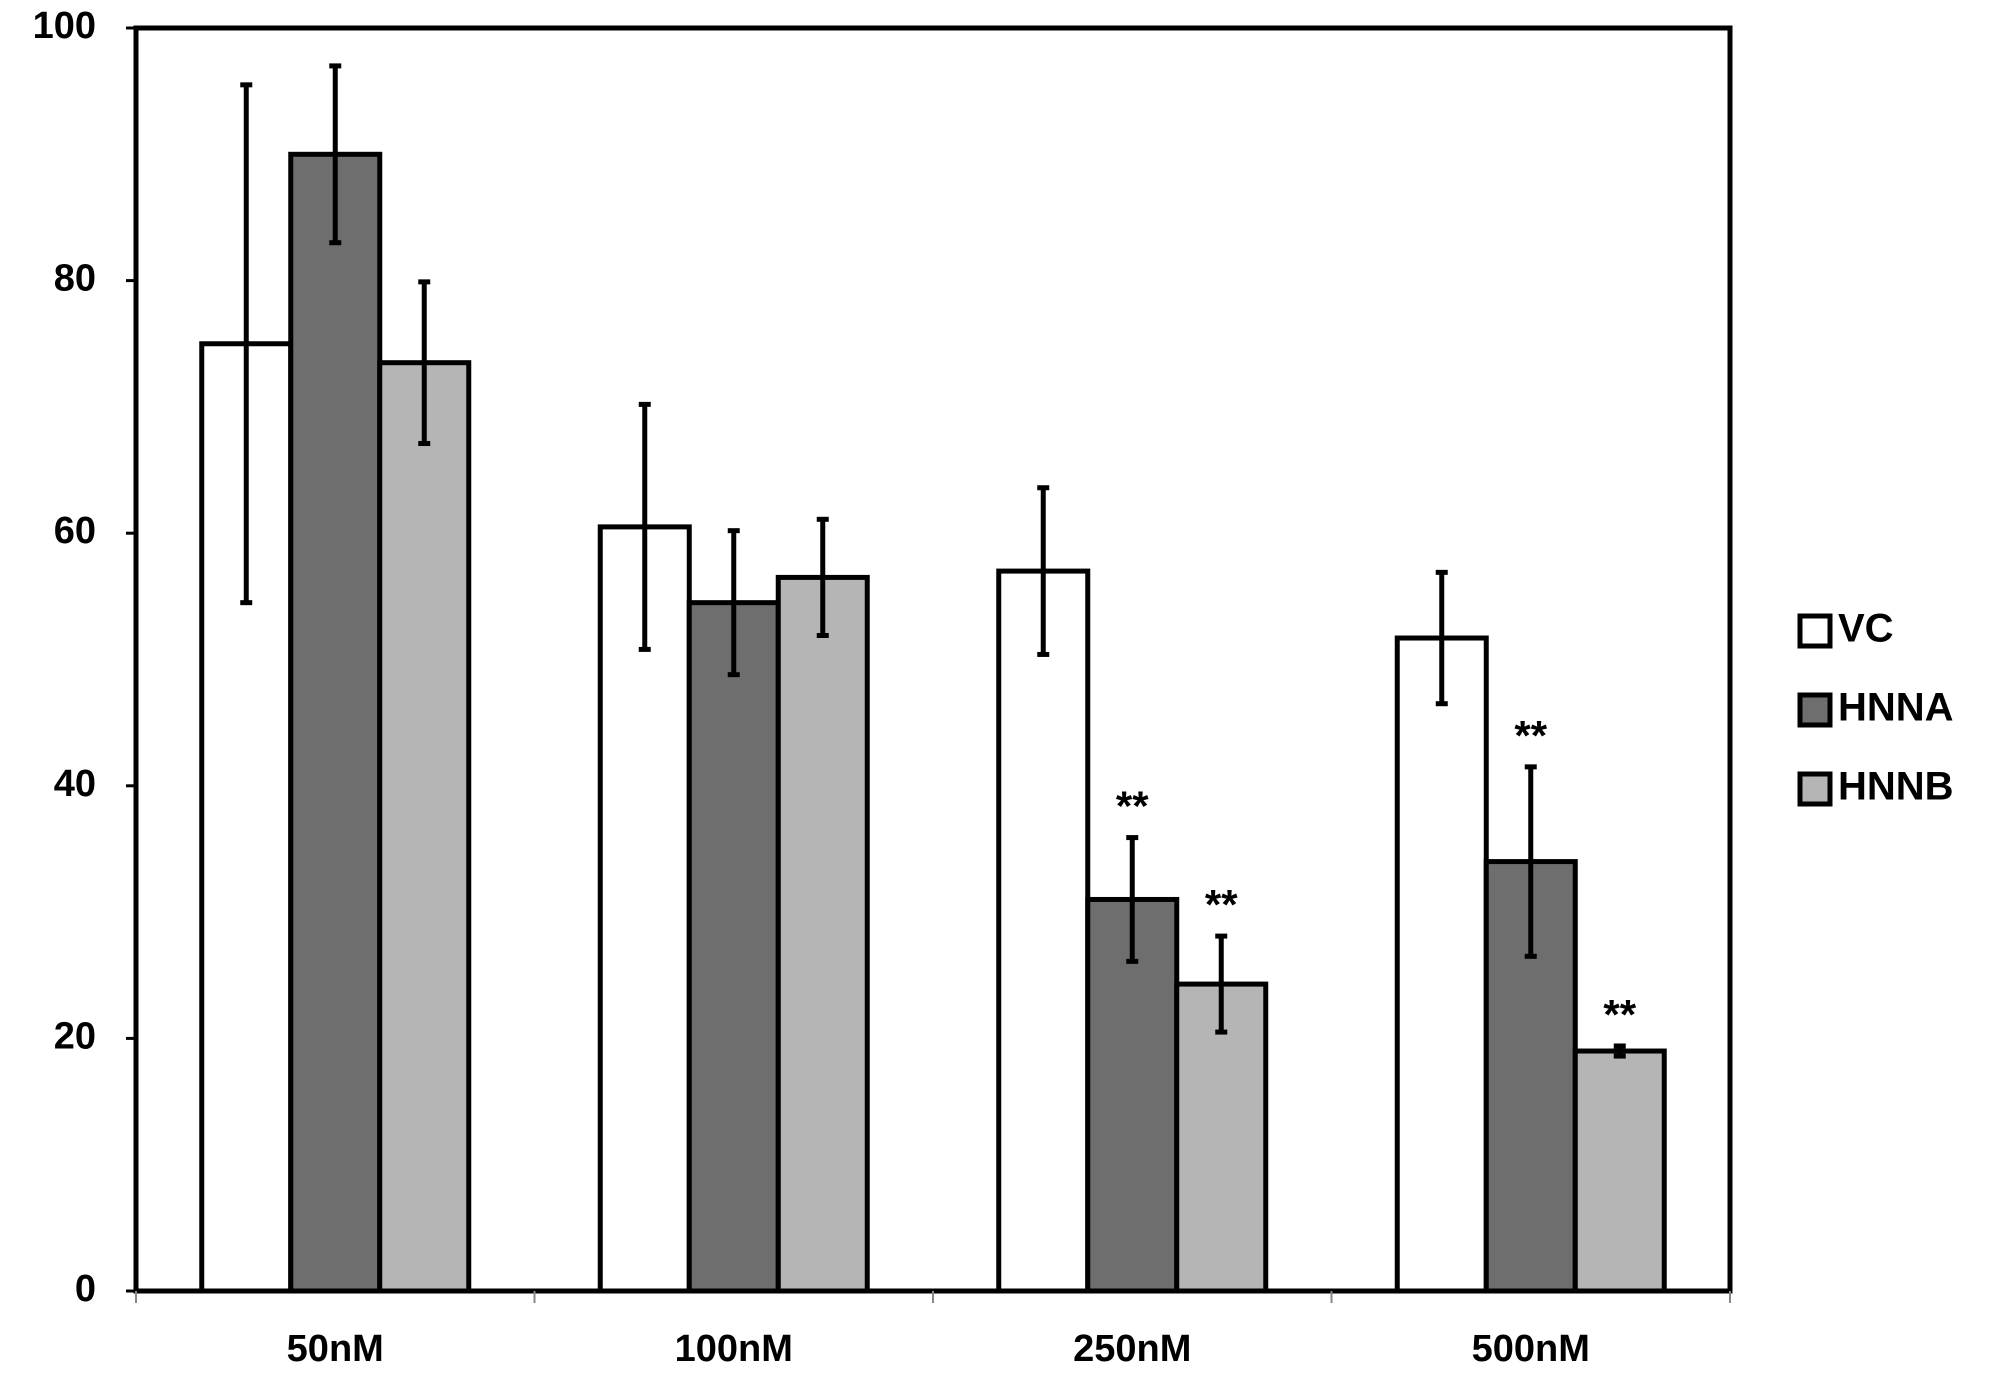  What do you see at coordinates (64, 26) in the screenshot?
I see `y-tick-label: 100` at bounding box center [64, 26].